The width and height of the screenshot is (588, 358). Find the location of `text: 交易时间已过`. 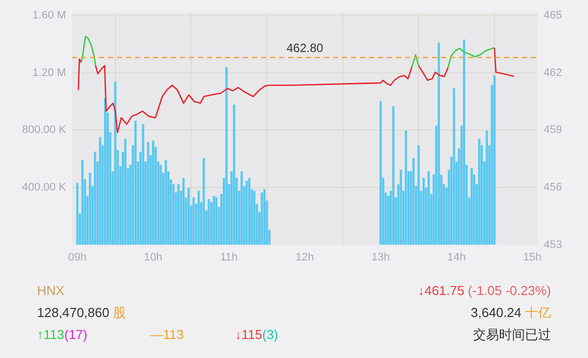

text: 交易时间已过 is located at coordinates (512, 335).